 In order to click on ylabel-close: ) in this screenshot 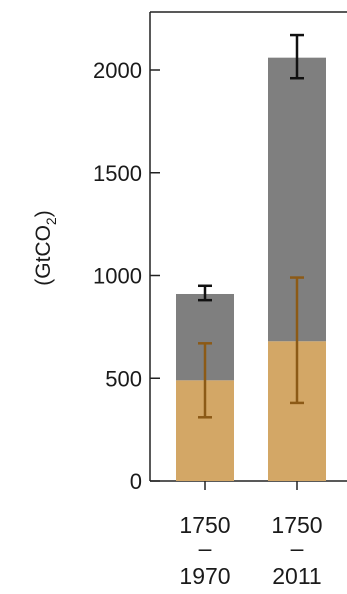, I will do `click(43, 213)`.